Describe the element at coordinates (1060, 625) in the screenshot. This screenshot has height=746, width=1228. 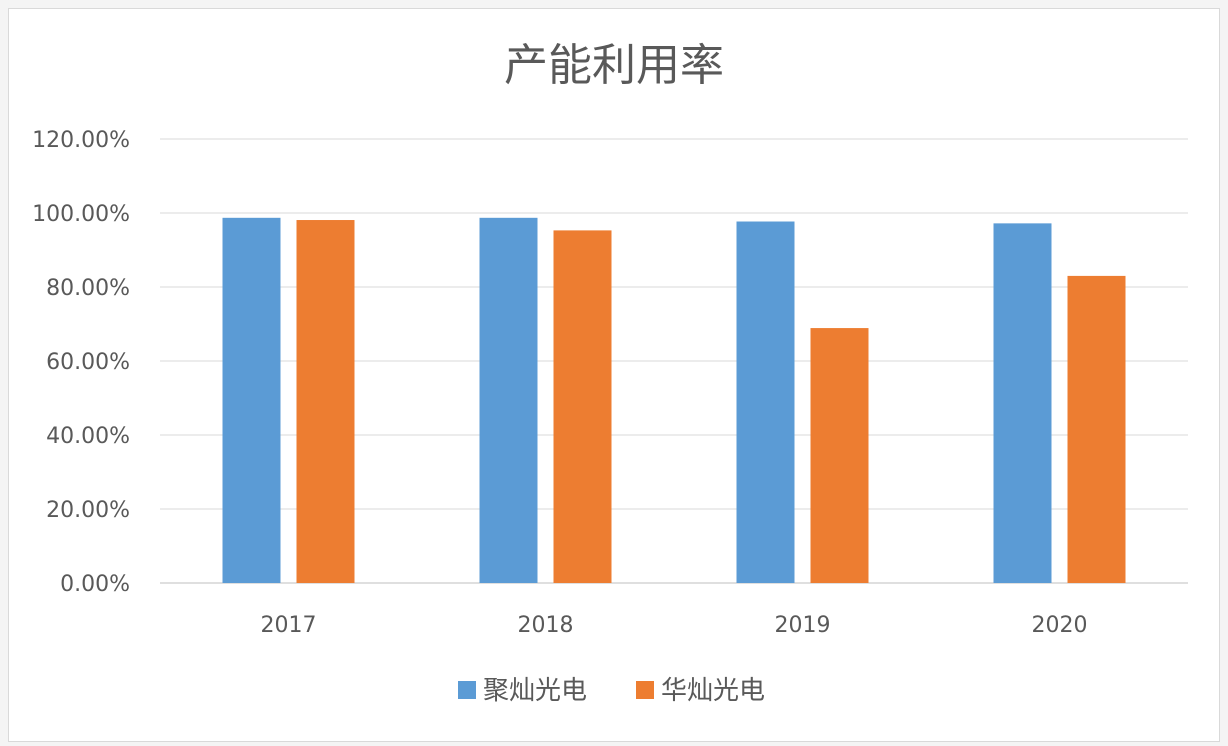
I see `x-tick-label: 2020` at that location.